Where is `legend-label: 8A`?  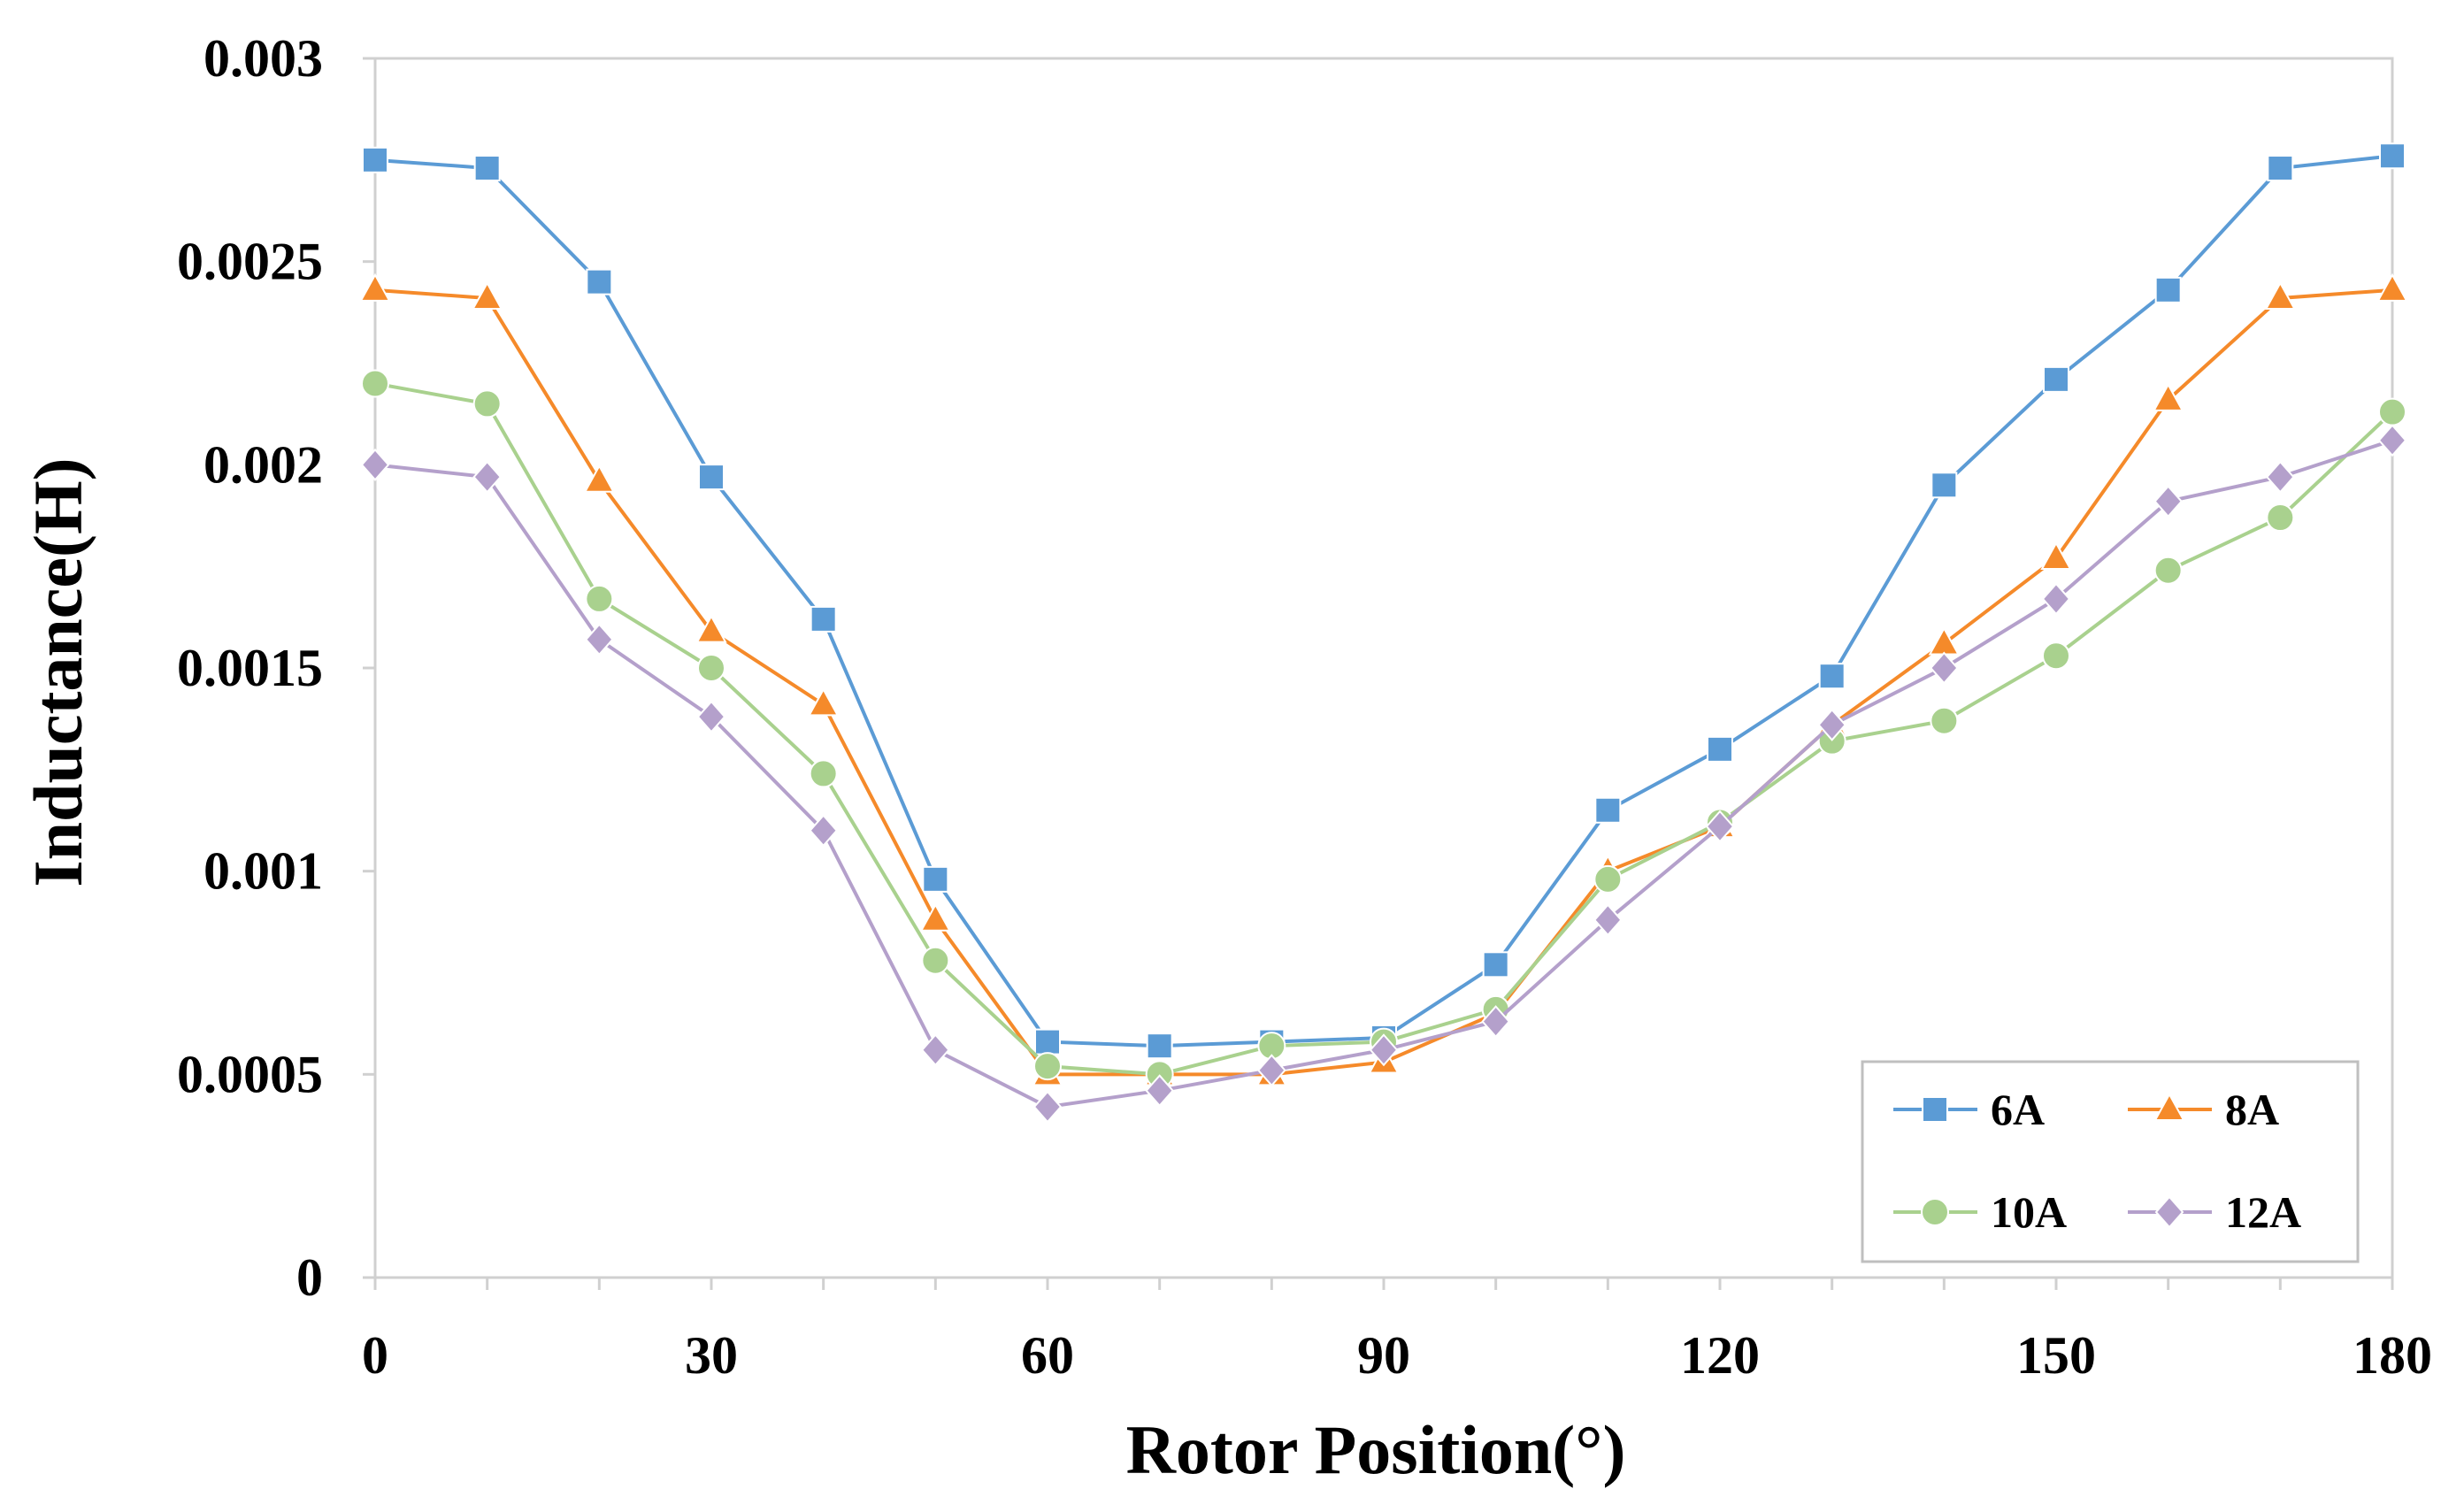 legend-label: 8A is located at coordinates (2252, 1109).